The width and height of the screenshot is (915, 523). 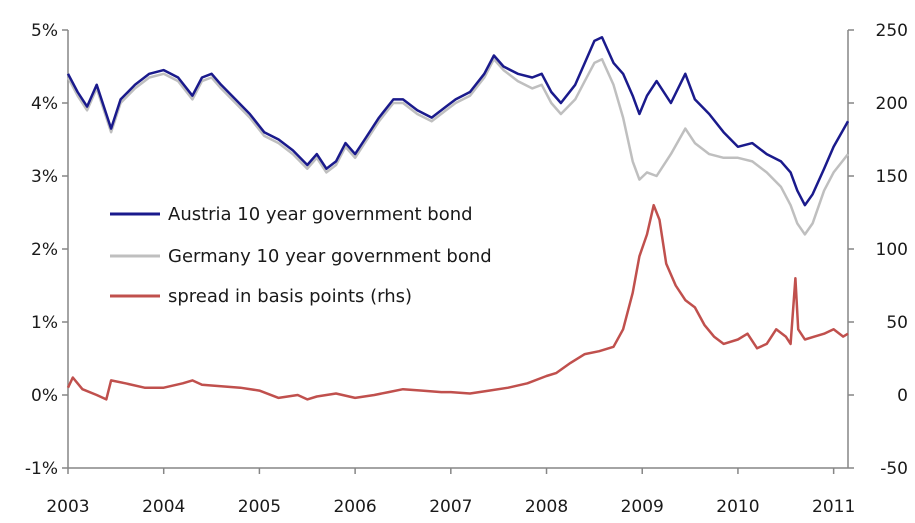 I want to click on x-tick-label: 2003, so click(x=67, y=507).